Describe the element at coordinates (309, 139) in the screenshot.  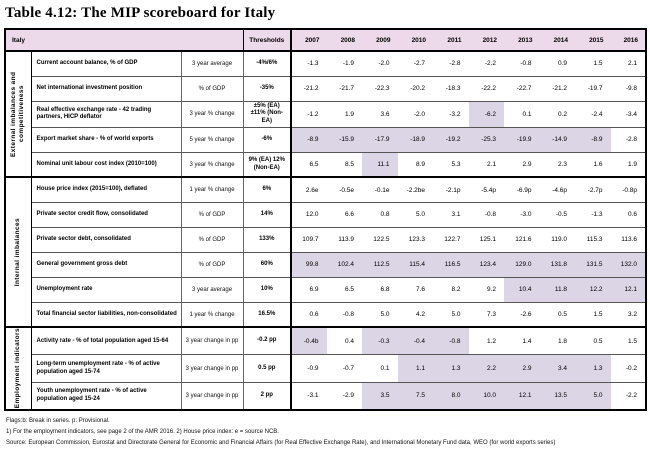
I see `value-cell: -8.9` at that location.